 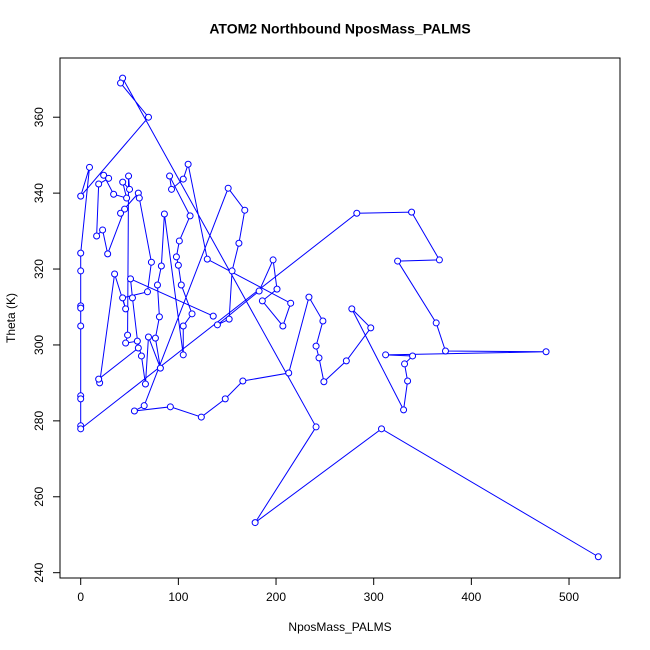 What do you see at coordinates (374, 597) in the screenshot?
I see `x-tick-label: 300` at bounding box center [374, 597].